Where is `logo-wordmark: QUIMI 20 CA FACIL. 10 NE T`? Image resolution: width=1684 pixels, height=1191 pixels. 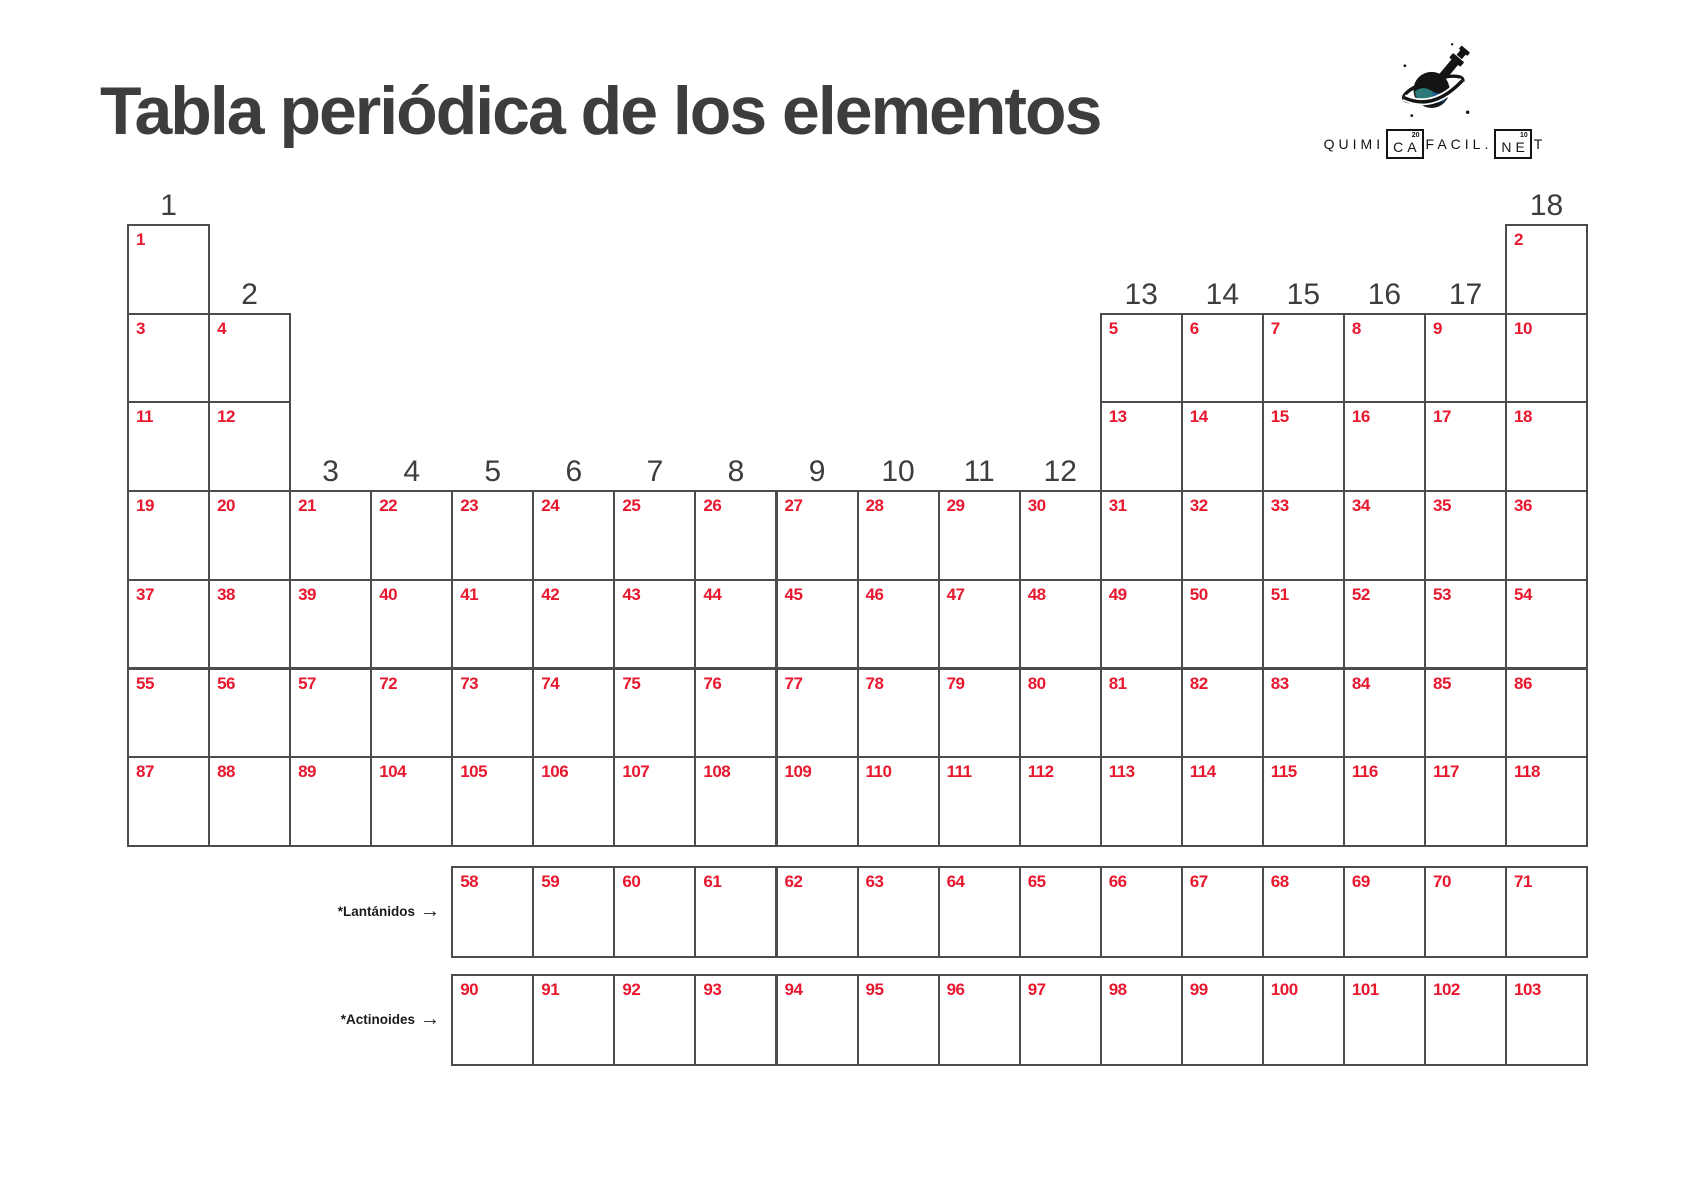
logo-wordmark: QUIMI 20 CA FACIL. 10 NE T is located at coordinates (1435, 144).